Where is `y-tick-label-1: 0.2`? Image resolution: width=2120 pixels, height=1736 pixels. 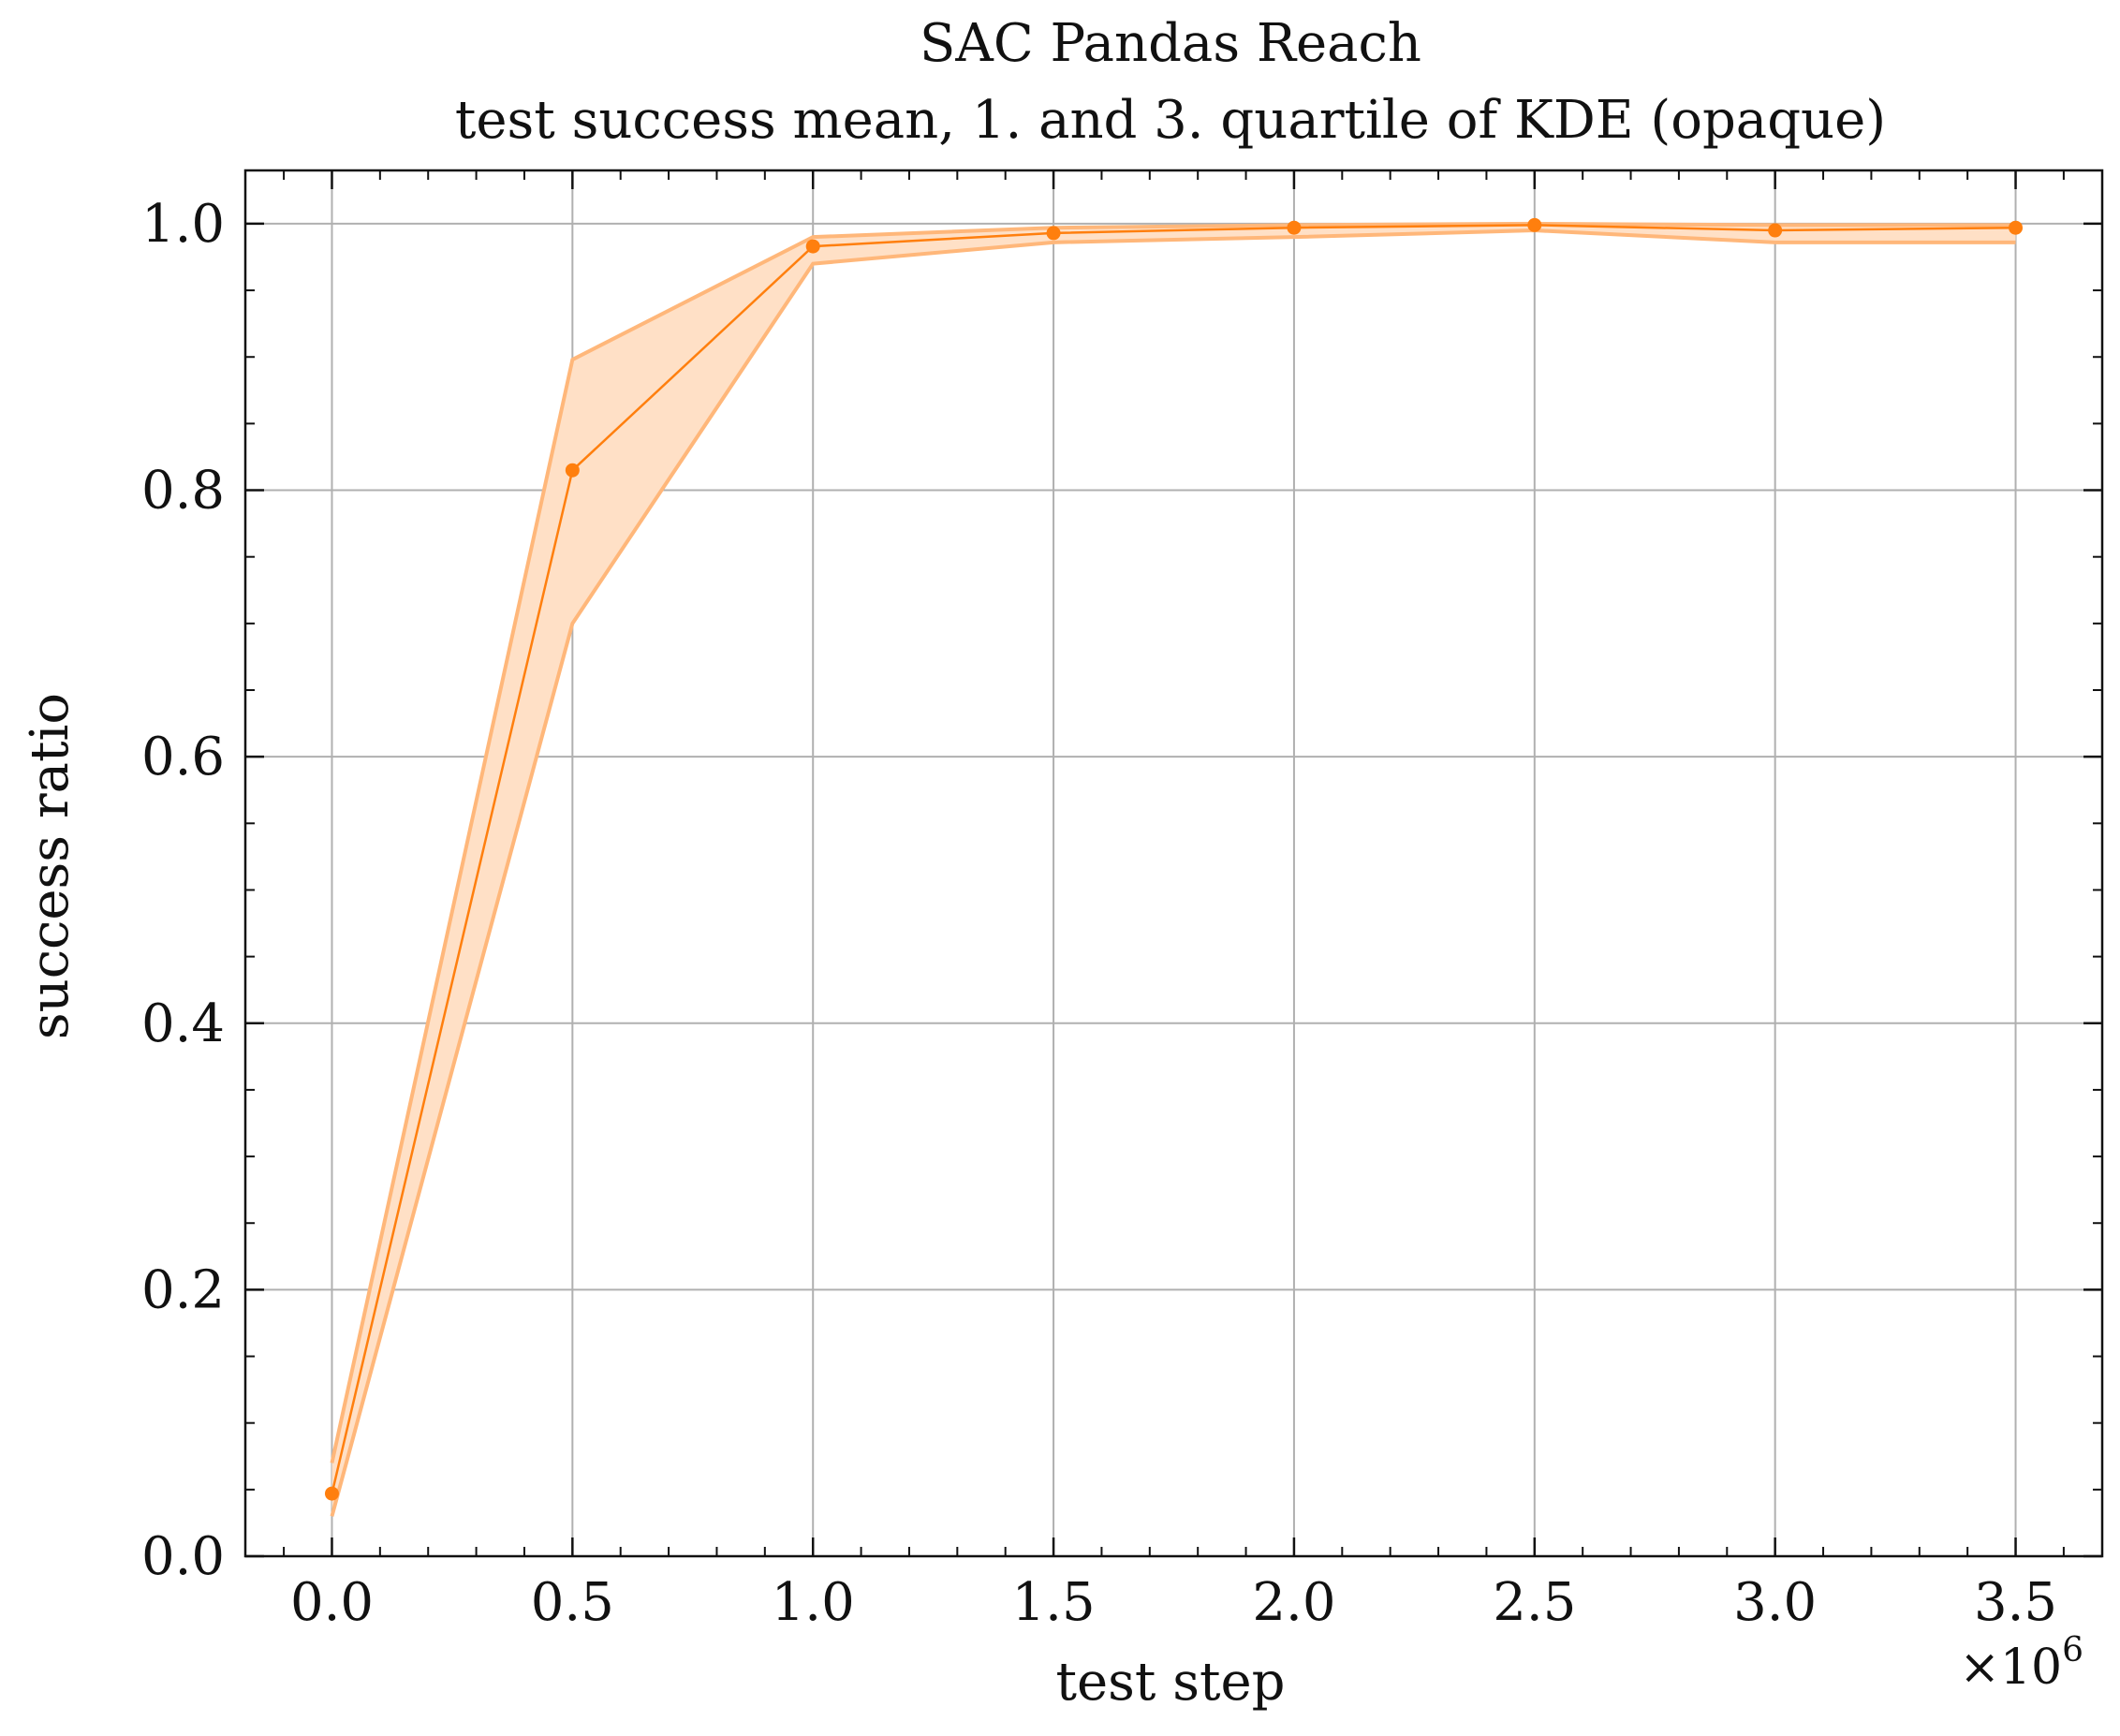
y-tick-label-1: 0.2 is located at coordinates (183, 1289).